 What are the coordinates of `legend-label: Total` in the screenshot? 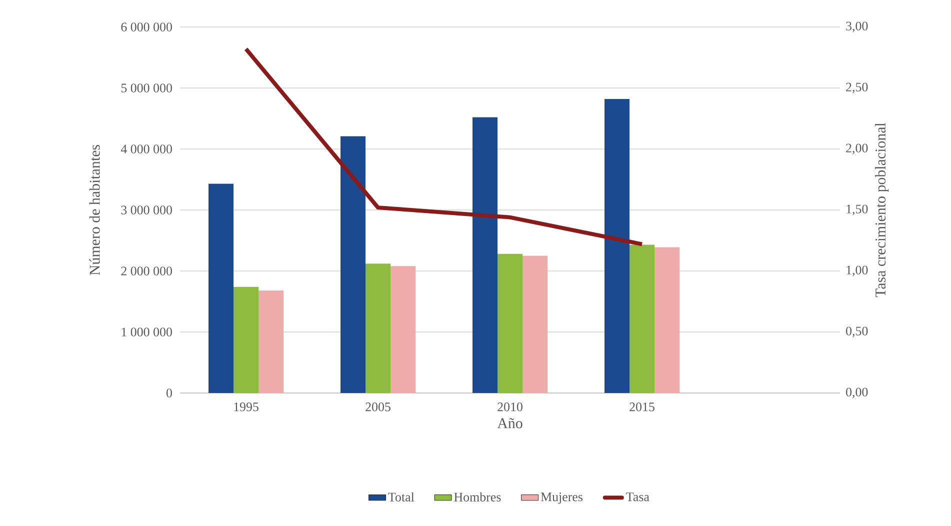 It's located at (401, 497).